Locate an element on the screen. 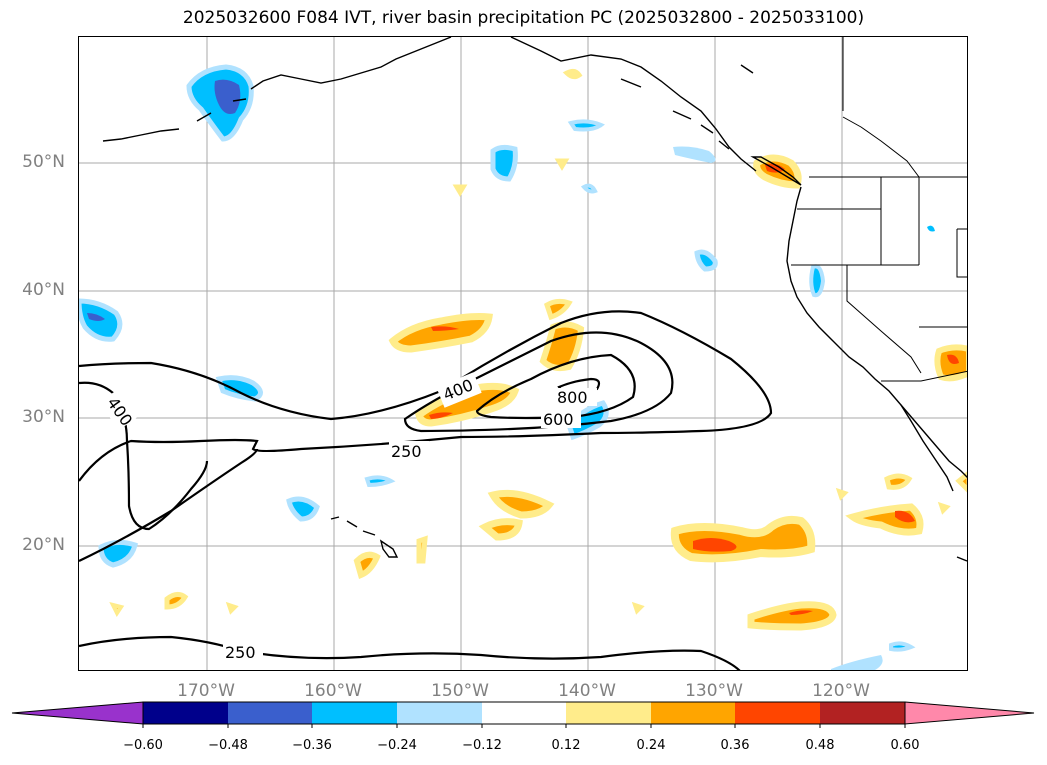  alaska-gulf is located at coordinates (633, 104).